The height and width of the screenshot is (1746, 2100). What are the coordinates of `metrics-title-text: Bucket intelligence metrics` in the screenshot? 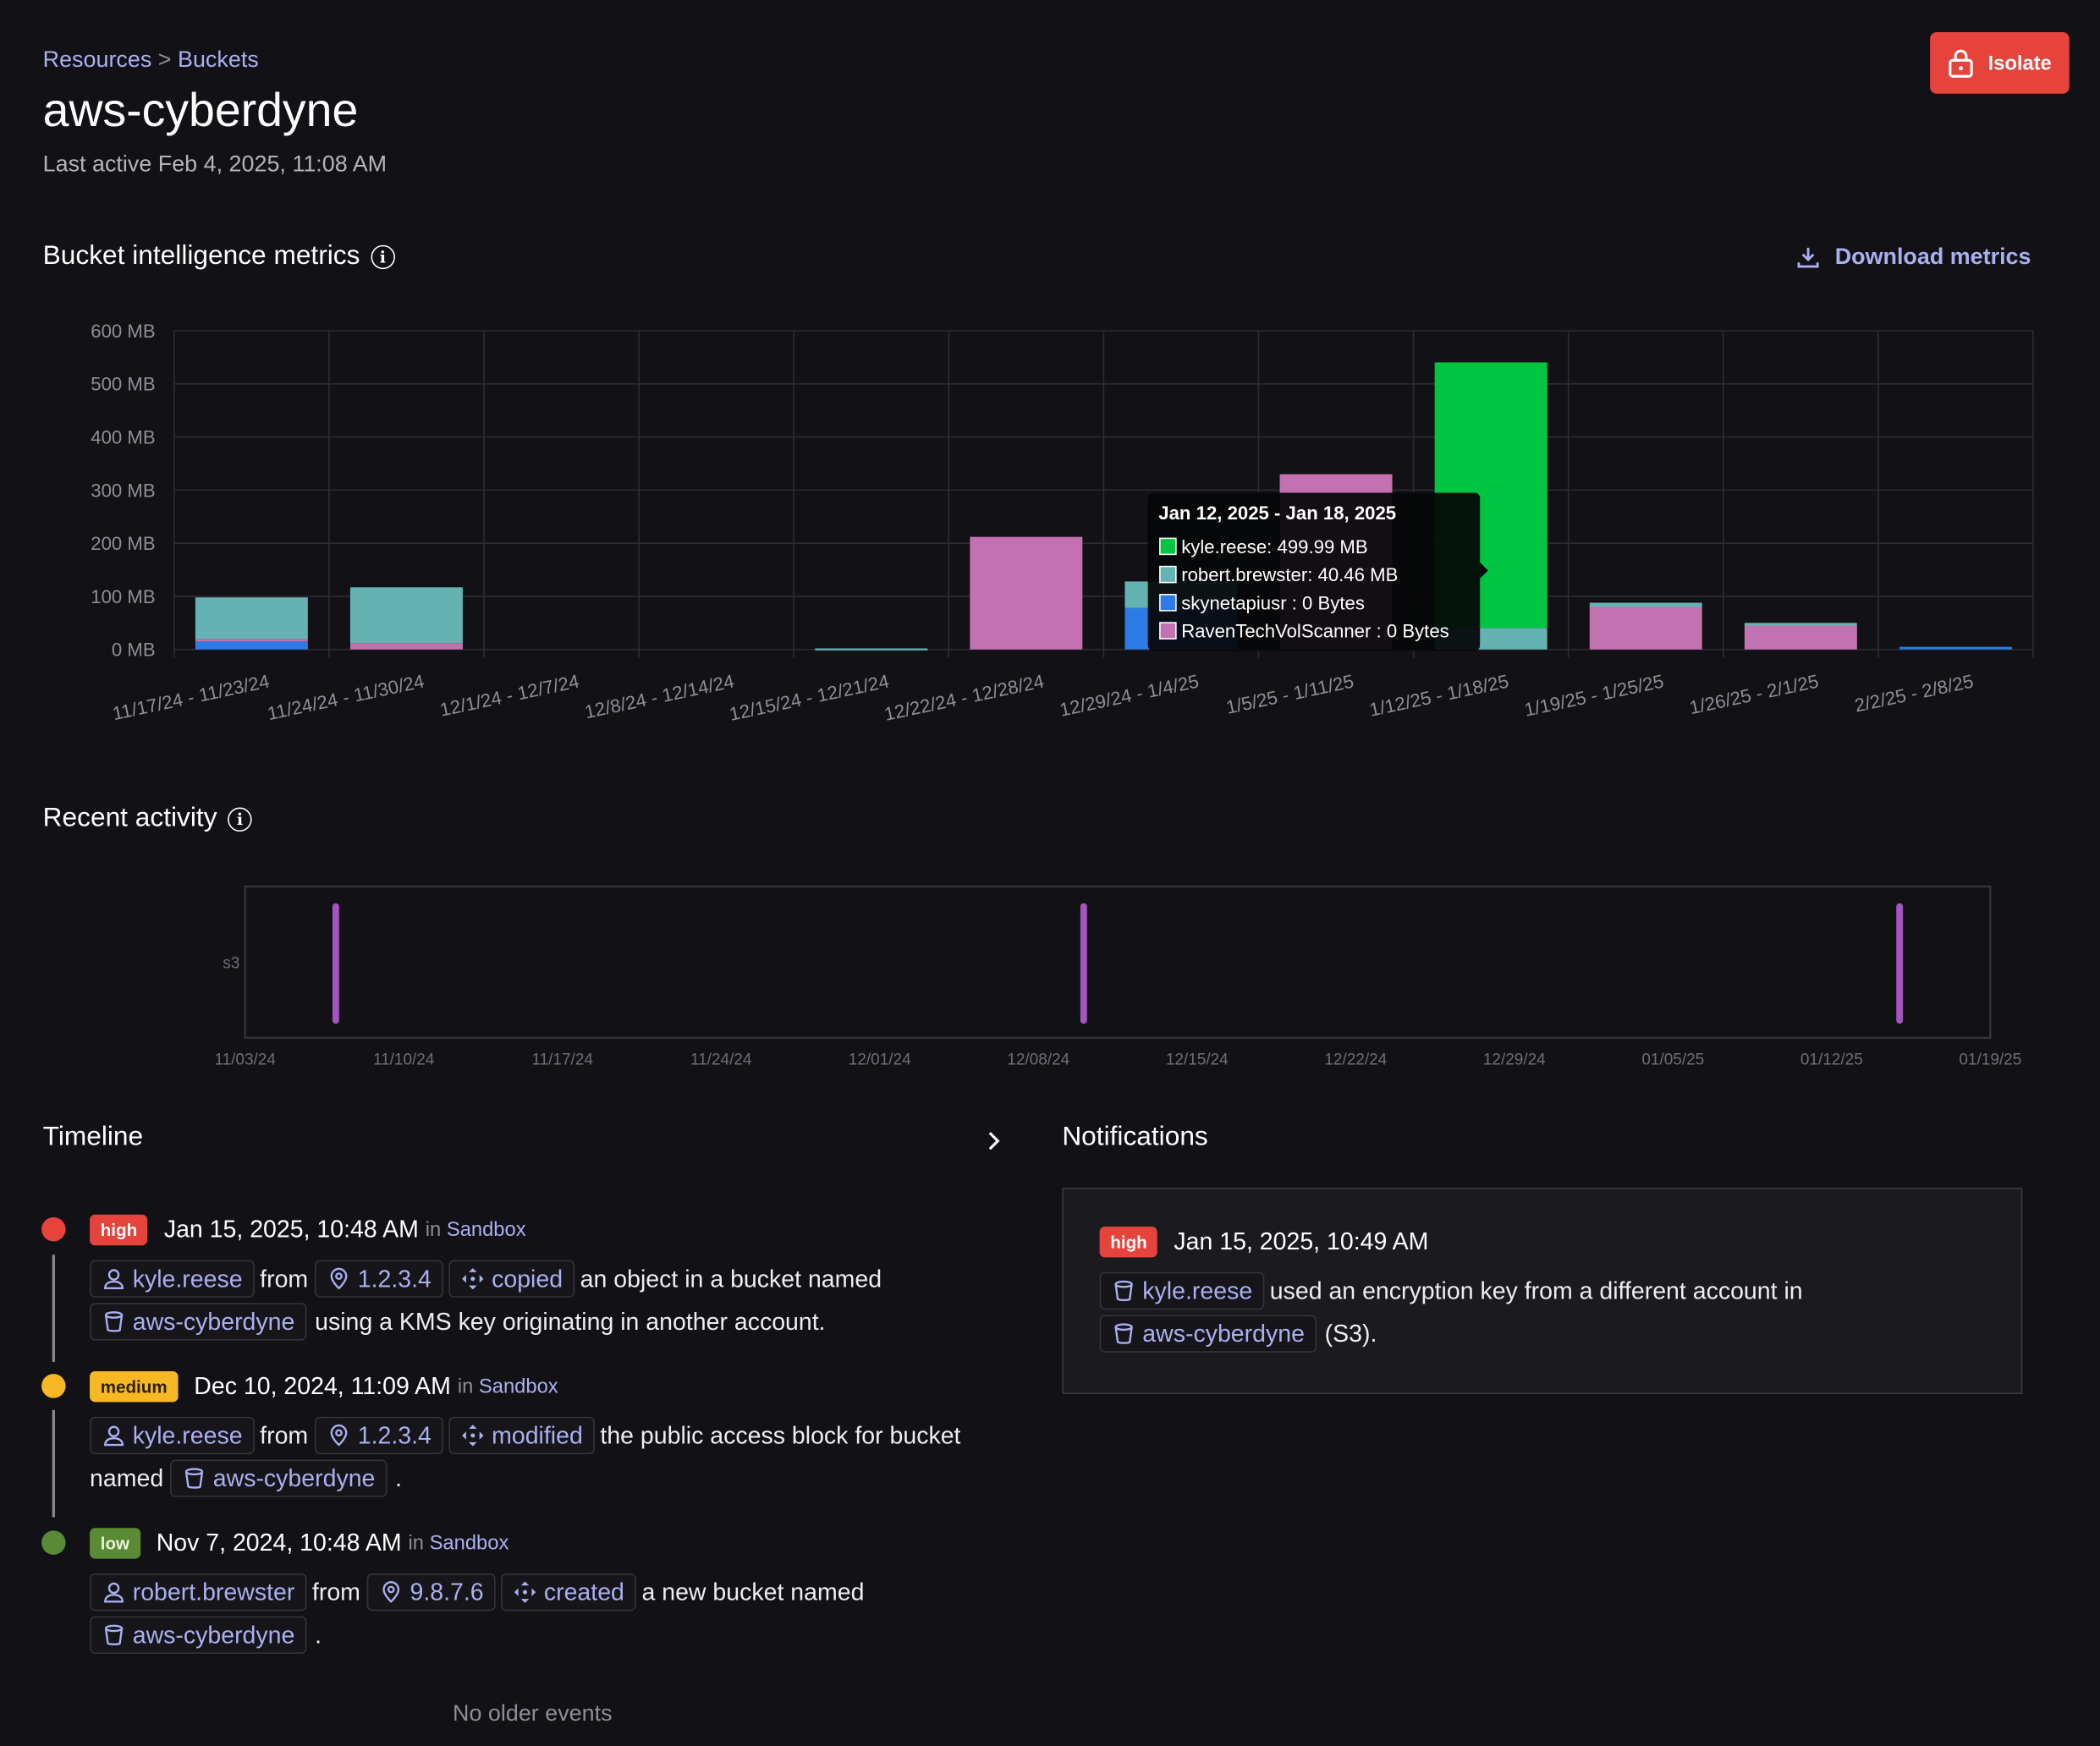 It's located at (201, 255).